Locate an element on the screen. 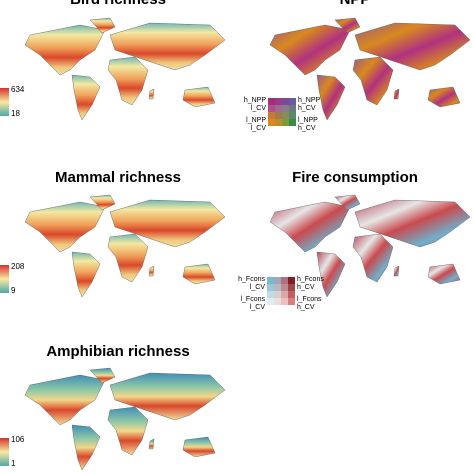  panel-title: Bird richness is located at coordinates (118, 4).